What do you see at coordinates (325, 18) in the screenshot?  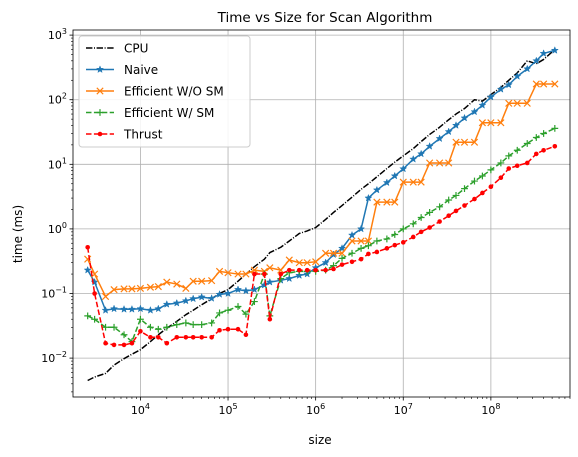 I see `chart-title: Time vs Size for Scan Algorithm` at bounding box center [325, 18].